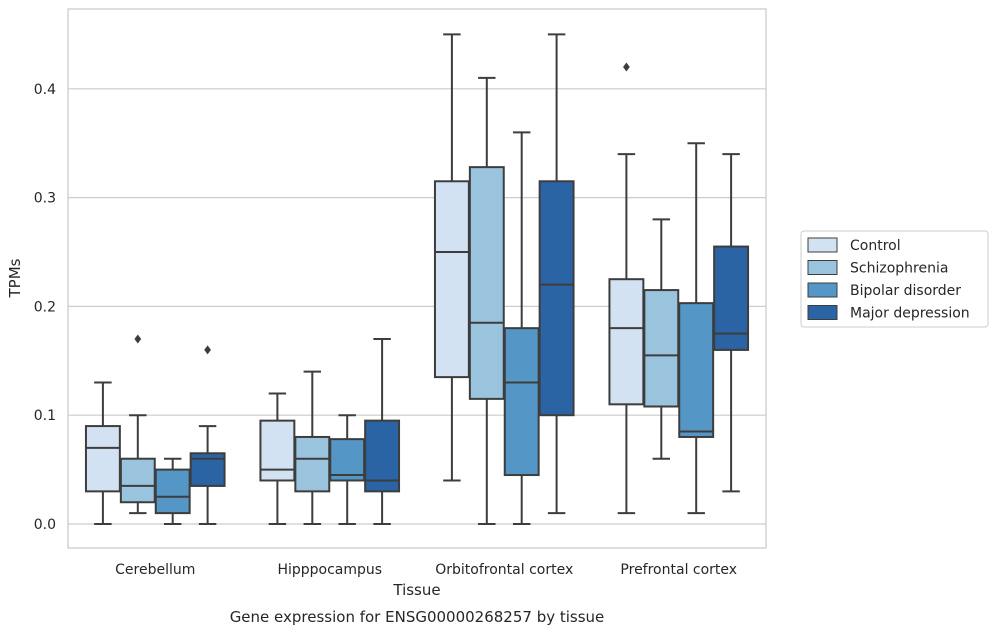  Describe the element at coordinates (15, 278) in the screenshot. I see `y-axis-label: TPMs` at that location.